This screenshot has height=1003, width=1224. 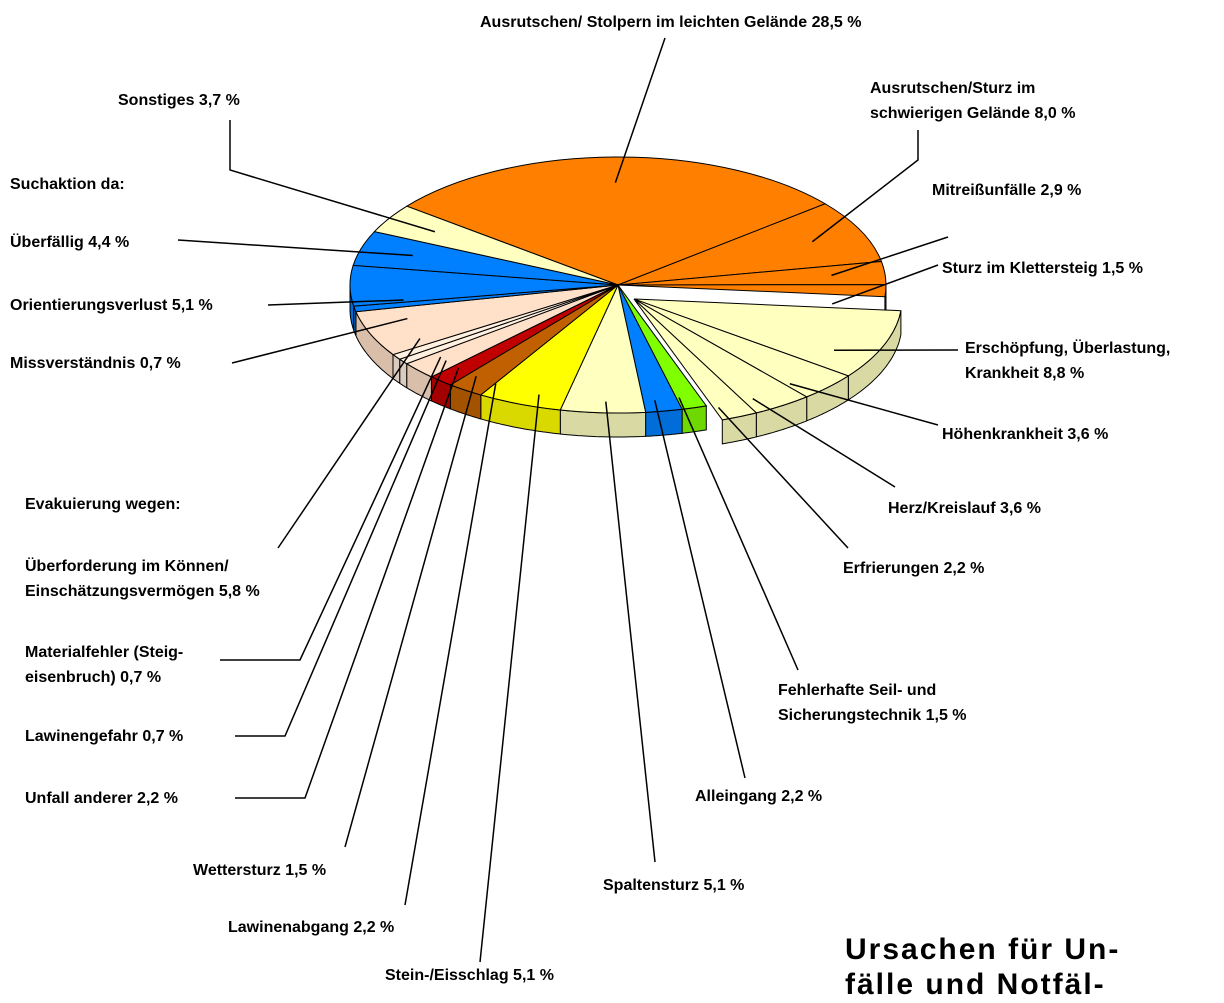 I want to click on slice-label: Unfall anderer 2,2 %, so click(x=101, y=798).